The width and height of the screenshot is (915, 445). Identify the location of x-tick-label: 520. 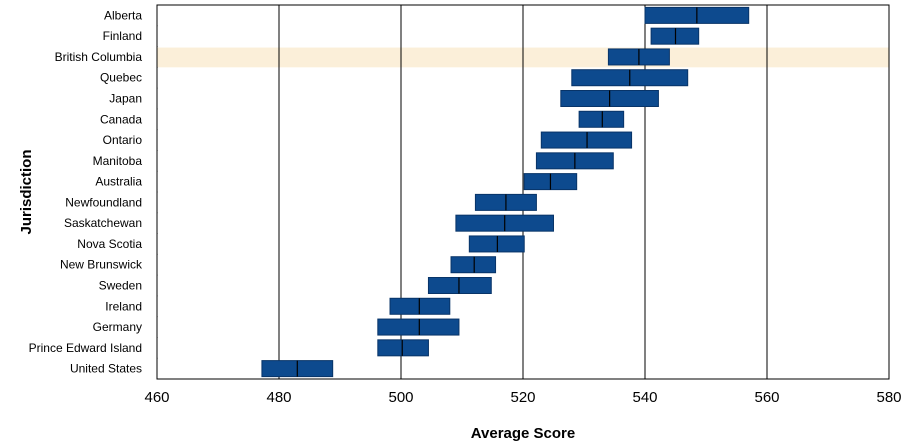
(522, 397).